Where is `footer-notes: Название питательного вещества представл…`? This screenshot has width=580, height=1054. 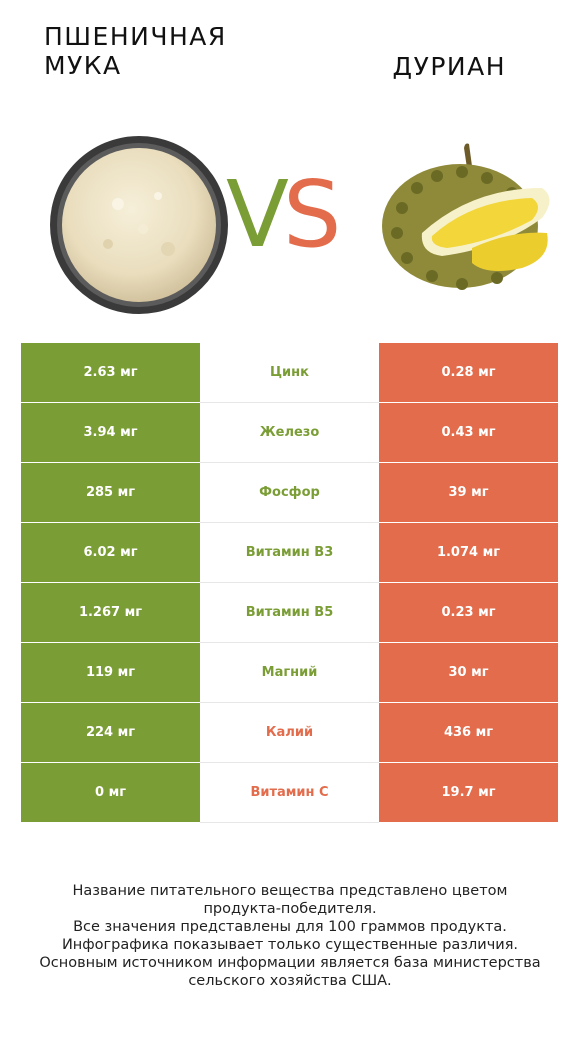 footer-notes: Название питательного вещества представл… is located at coordinates (290, 936).